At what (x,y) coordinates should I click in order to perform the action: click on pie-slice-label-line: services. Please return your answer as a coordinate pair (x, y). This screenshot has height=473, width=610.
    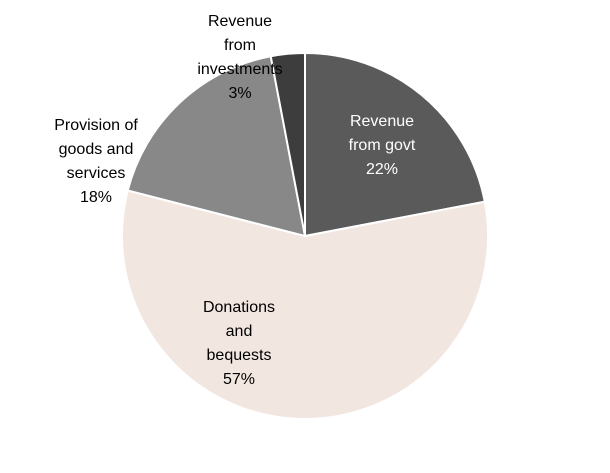
    Looking at the image, I should click on (96, 173).